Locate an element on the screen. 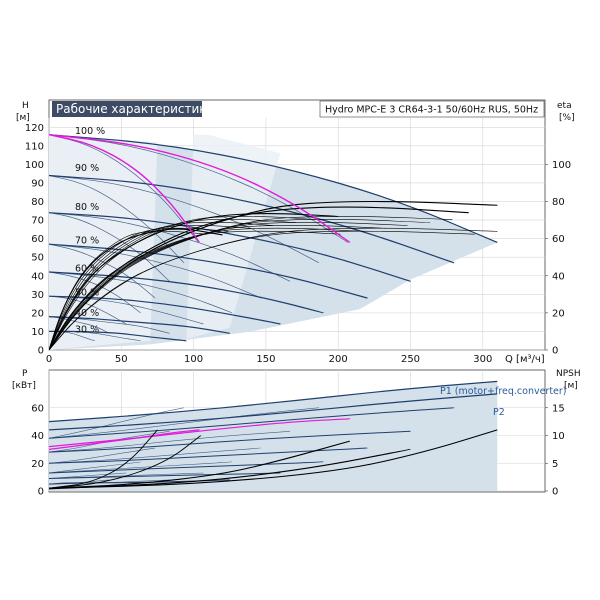 This screenshot has height=600, width=600. speed-label: 70 % is located at coordinates (87, 240).